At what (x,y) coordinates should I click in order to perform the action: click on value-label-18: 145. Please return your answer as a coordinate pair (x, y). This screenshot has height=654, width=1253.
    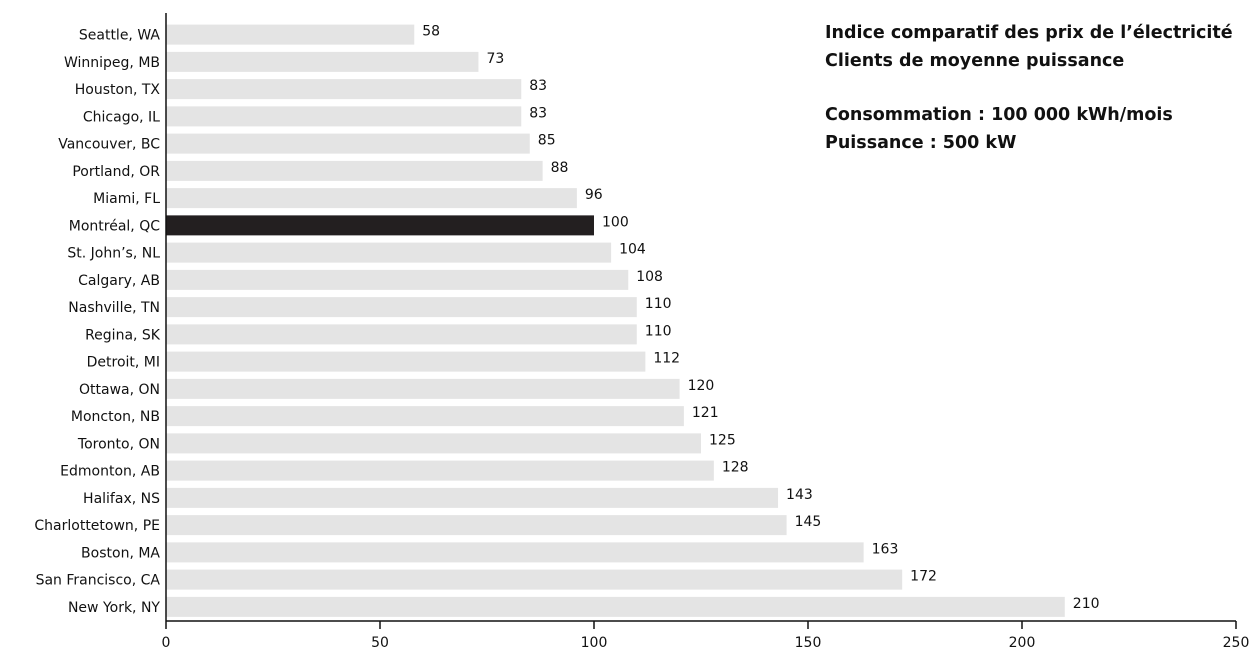
    Looking at the image, I should click on (808, 522).